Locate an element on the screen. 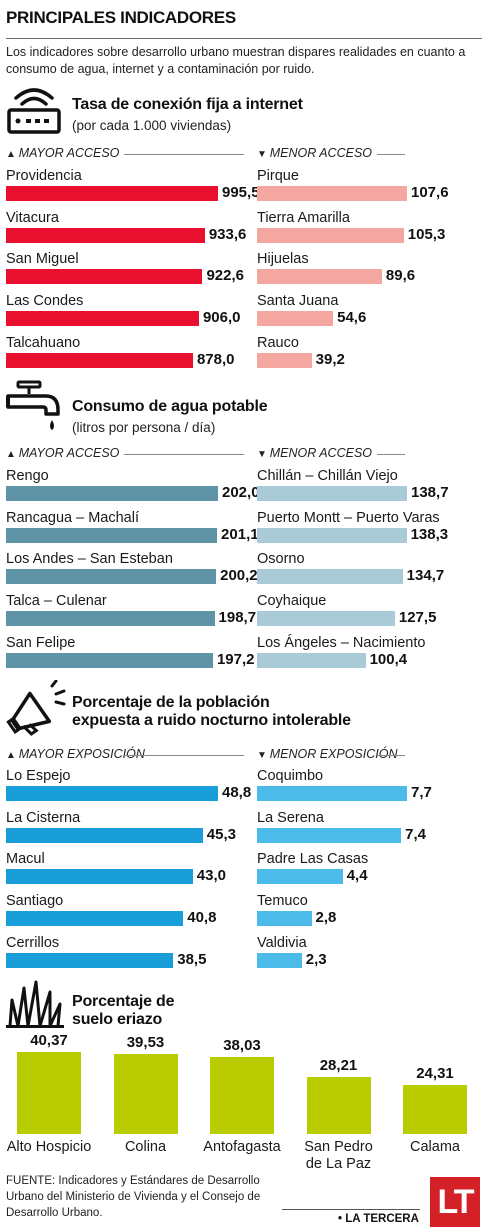 Image resolution: width=487 pixels, height=1231 pixels. section-title-agua: Consumo de agua potable is located at coordinates (170, 406).